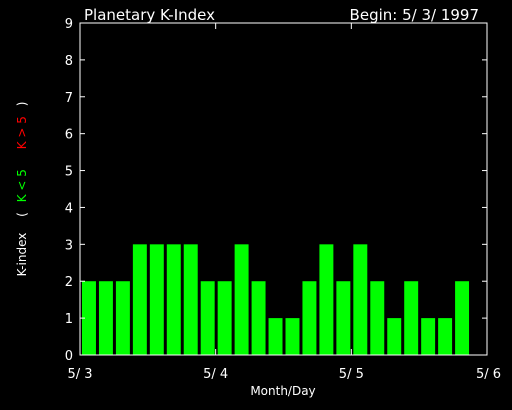 The height and width of the screenshot is (410, 512). Describe the element at coordinates (69, 61) in the screenshot. I see `y-tick-label: 8` at that location.